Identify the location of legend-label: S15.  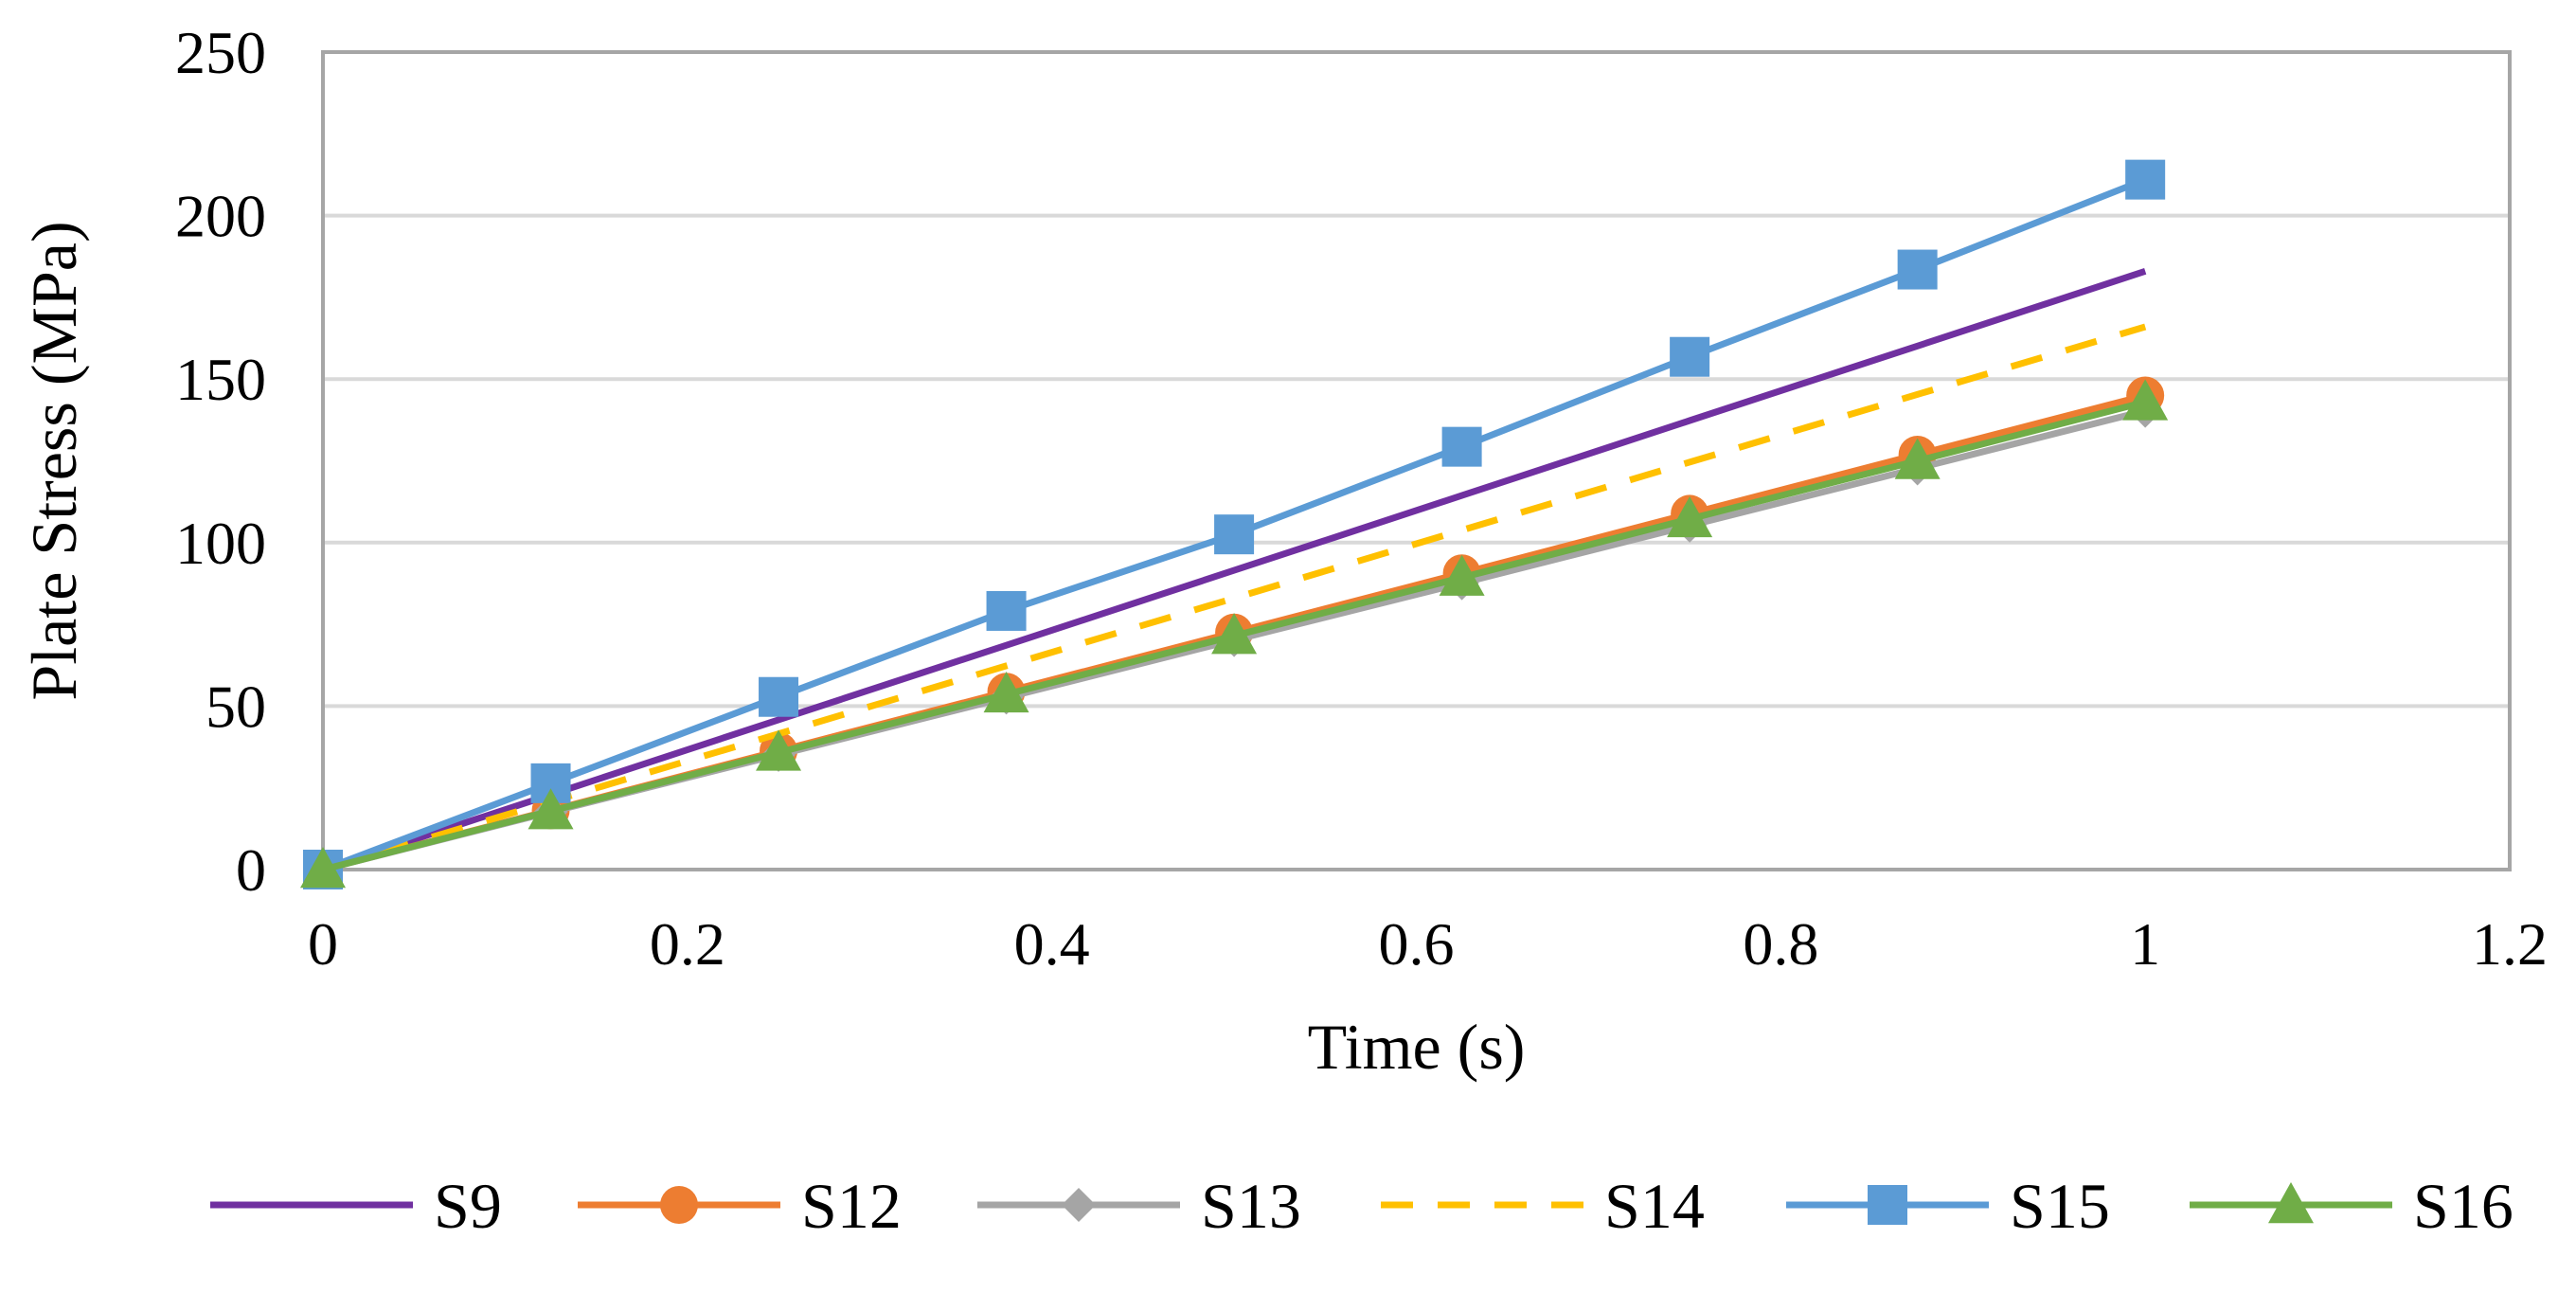
(2060, 1206).